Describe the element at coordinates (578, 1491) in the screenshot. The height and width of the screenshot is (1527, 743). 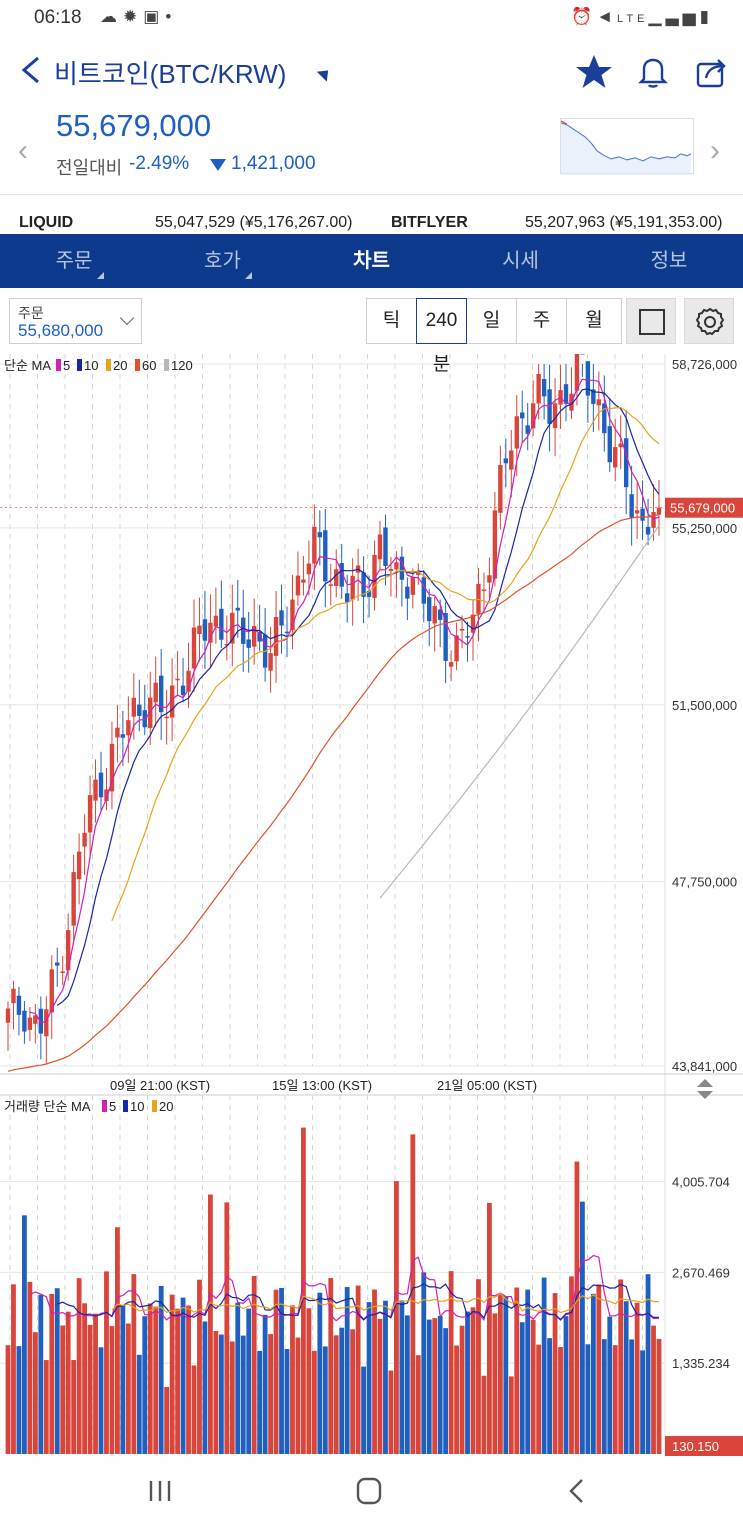
I see `back-nav-icon` at that location.